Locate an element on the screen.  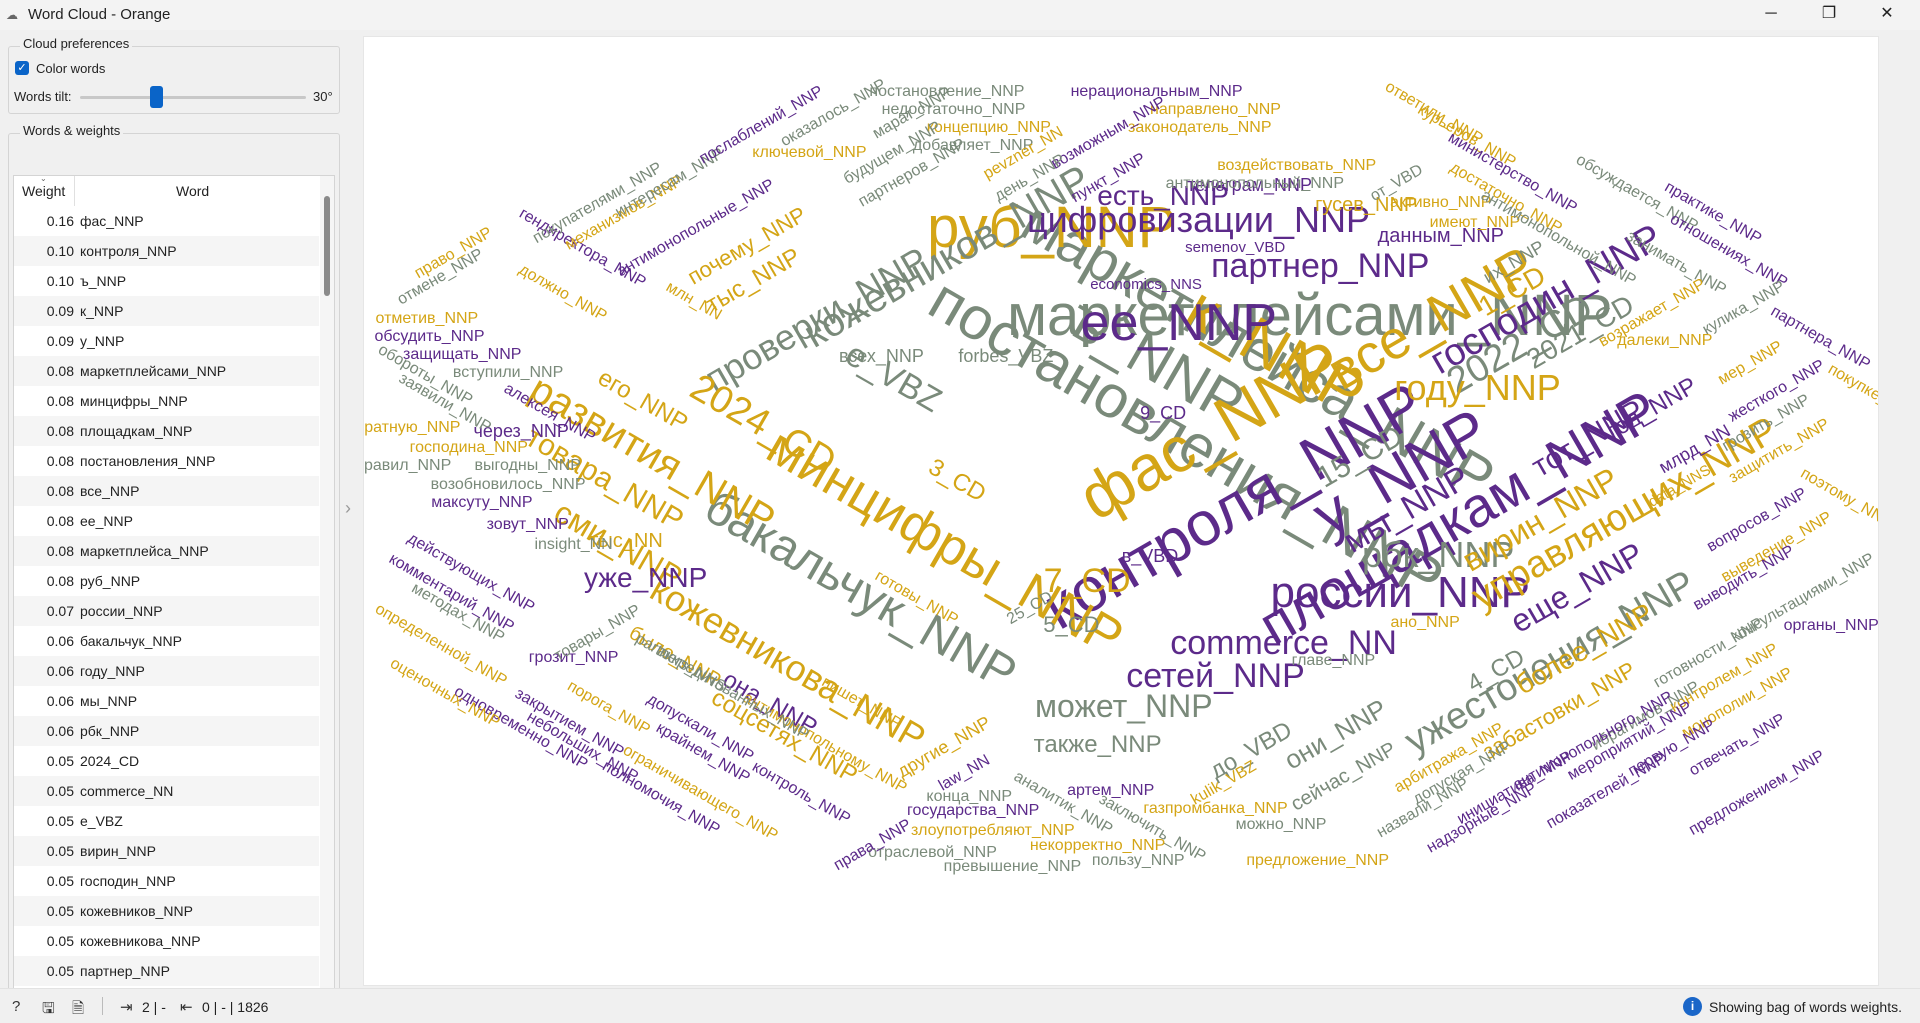
cloud-word: возобновилось_NNP is located at coordinates (508, 484).